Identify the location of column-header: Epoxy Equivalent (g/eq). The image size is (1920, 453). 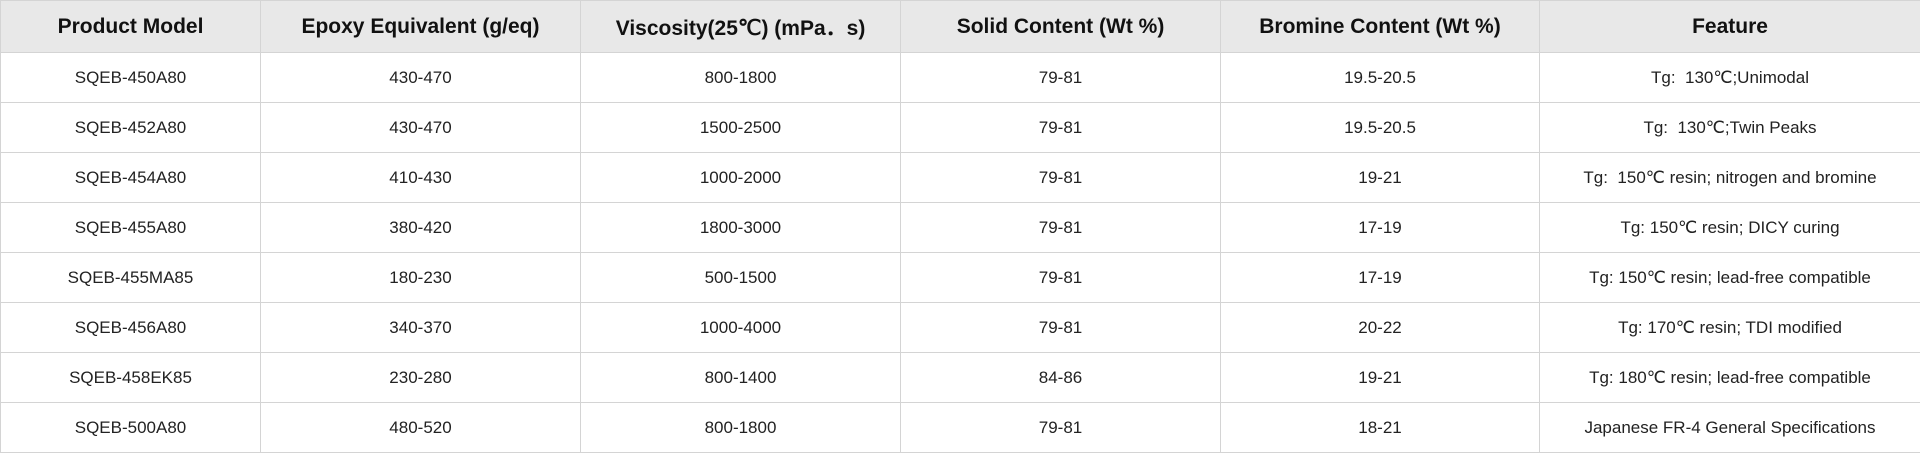
(421, 27).